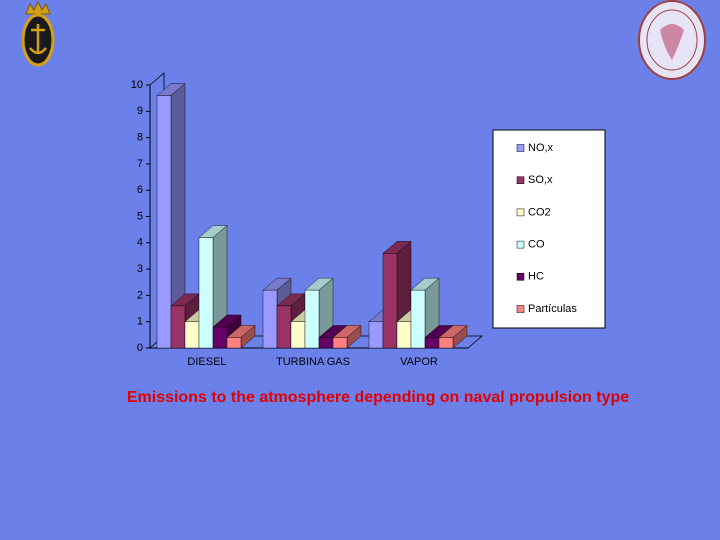 The image size is (720, 540). I want to click on legend-label: CO2, so click(539, 212).